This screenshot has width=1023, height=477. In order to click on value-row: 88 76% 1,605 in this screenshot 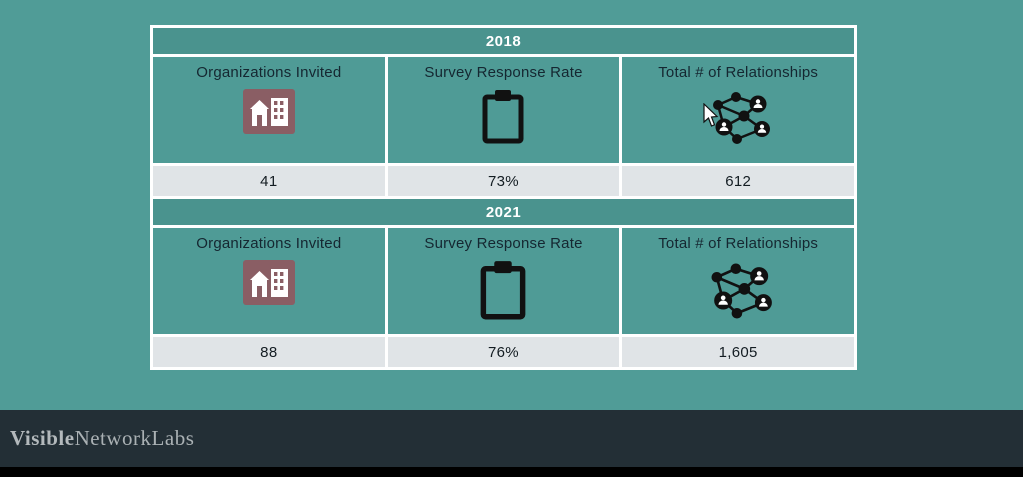, I will do `click(503, 352)`.